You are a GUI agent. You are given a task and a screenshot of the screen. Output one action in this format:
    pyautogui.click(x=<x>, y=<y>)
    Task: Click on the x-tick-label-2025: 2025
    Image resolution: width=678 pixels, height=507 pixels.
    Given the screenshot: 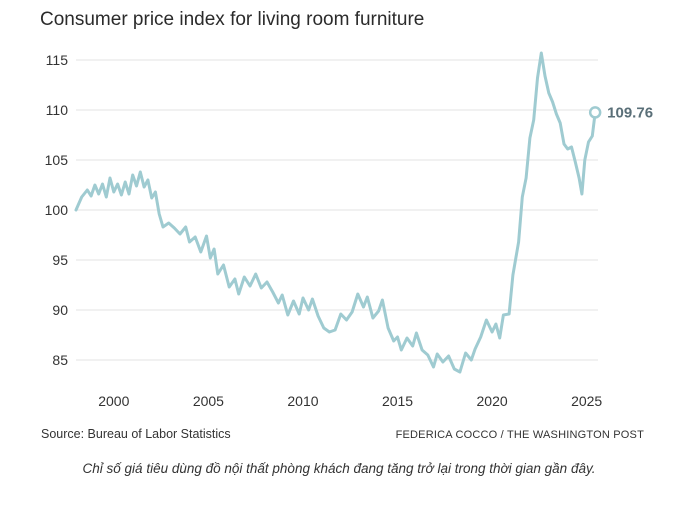 What is the action you would take?
    pyautogui.click(x=586, y=401)
    